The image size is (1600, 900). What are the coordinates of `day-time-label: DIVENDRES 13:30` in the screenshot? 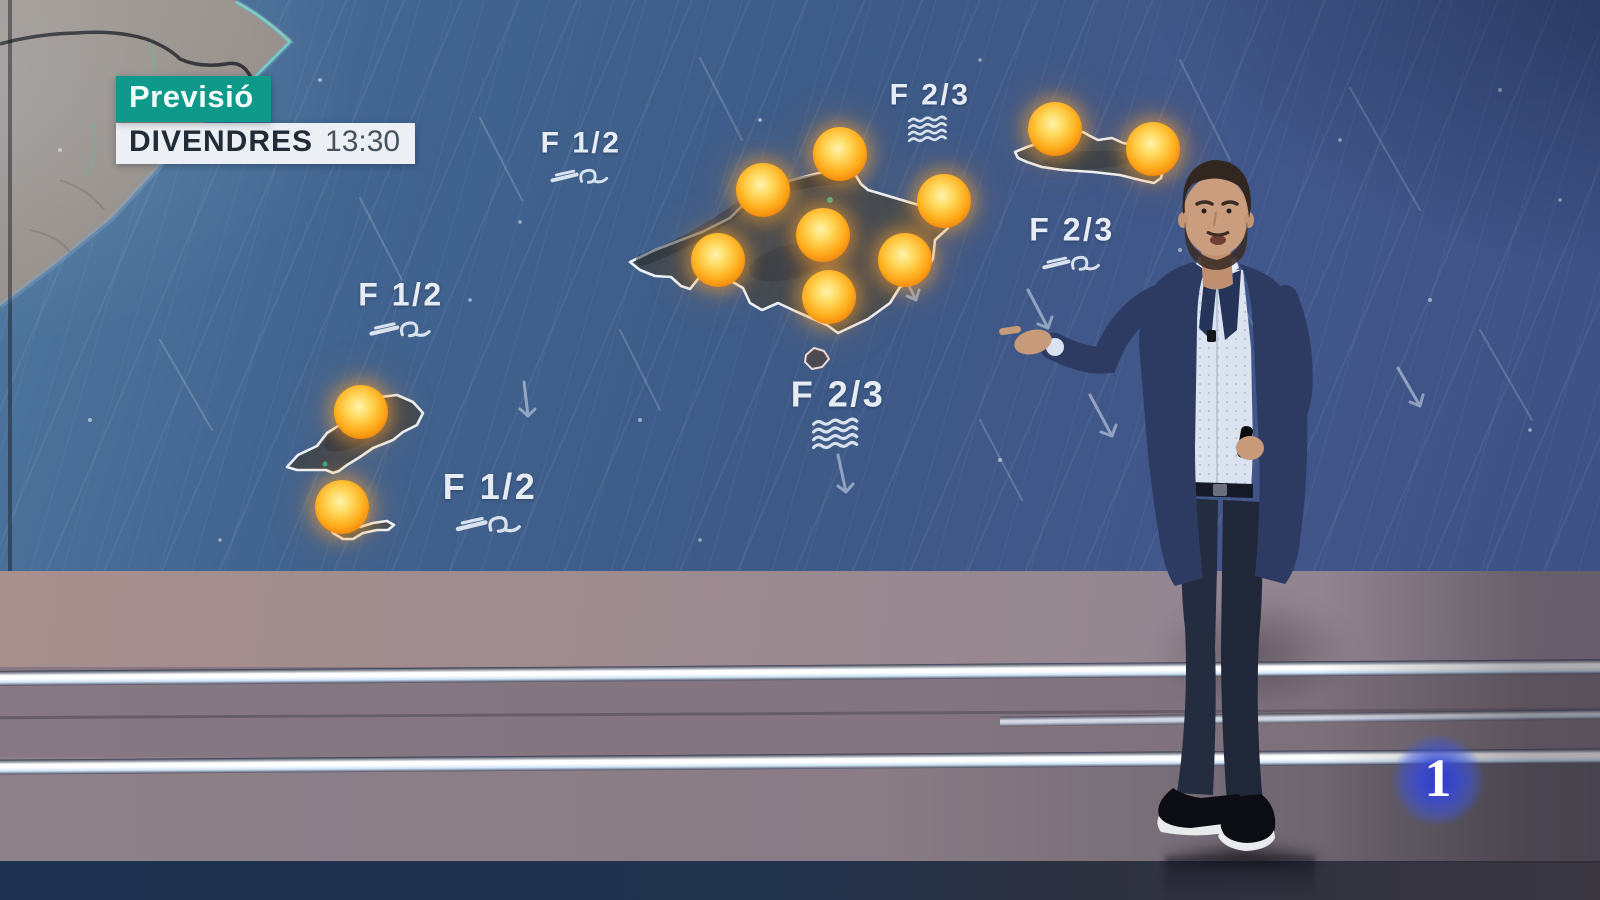 It's located at (266, 143).